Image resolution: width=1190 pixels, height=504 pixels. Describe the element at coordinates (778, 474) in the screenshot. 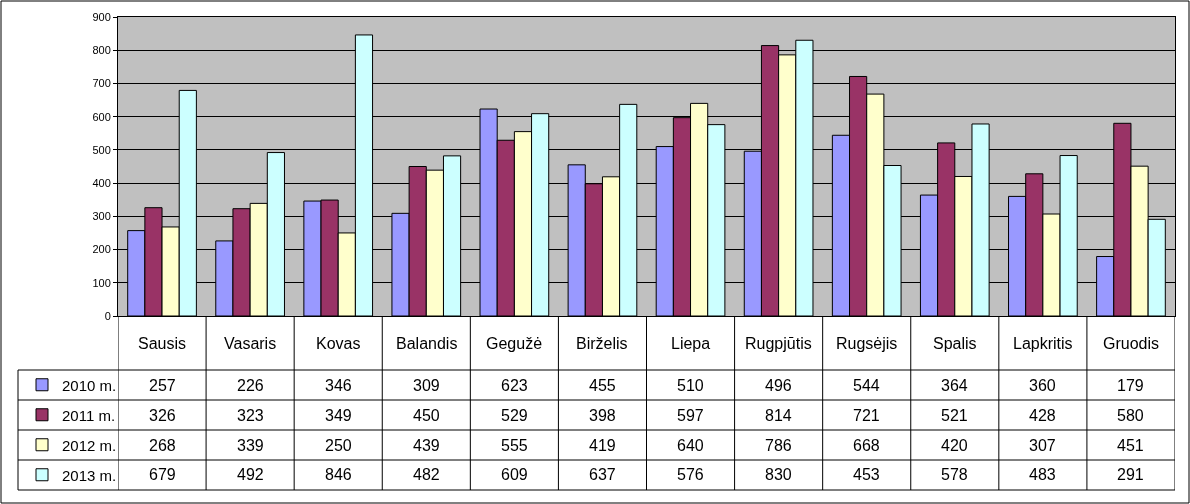

I see `data-label: 830` at that location.